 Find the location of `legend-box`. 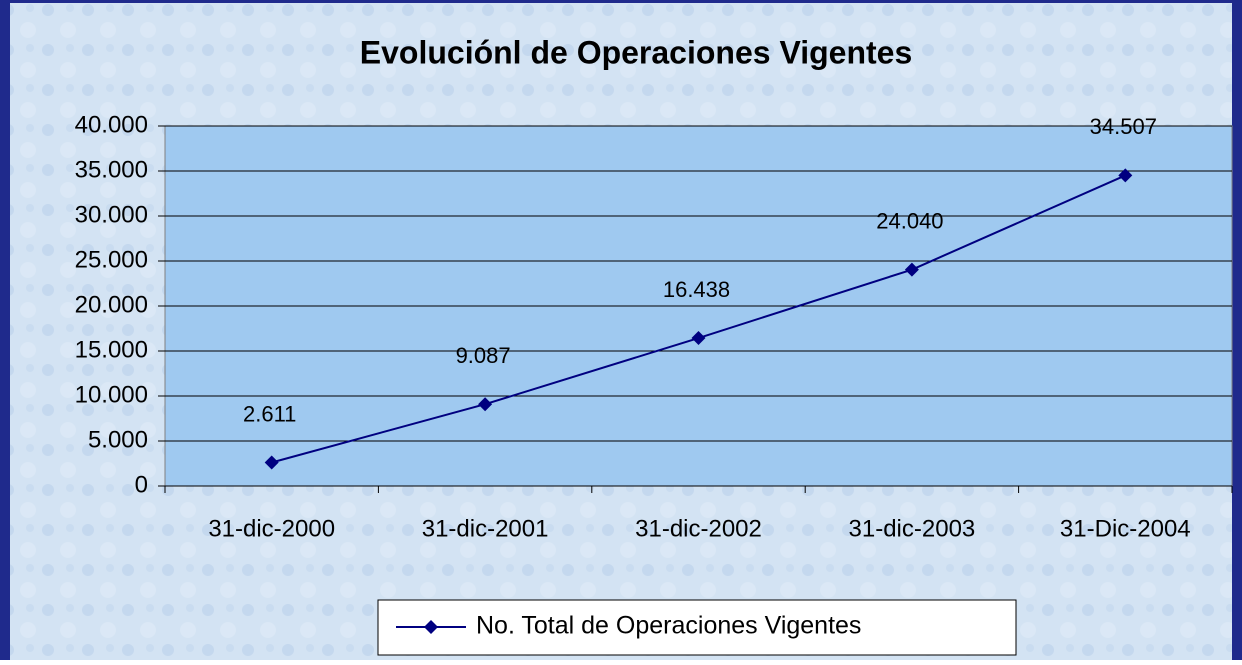

legend-box is located at coordinates (697, 627).